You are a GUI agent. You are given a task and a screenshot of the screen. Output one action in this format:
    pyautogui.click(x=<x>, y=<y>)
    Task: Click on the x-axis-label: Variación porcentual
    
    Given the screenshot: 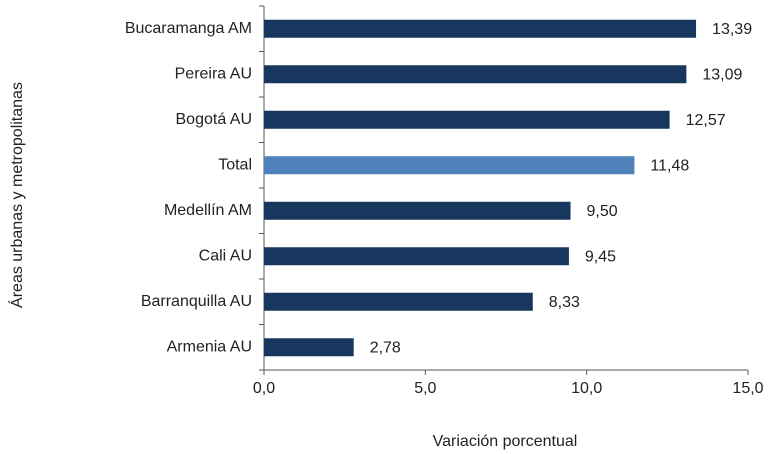 What is the action you would take?
    pyautogui.click(x=505, y=441)
    